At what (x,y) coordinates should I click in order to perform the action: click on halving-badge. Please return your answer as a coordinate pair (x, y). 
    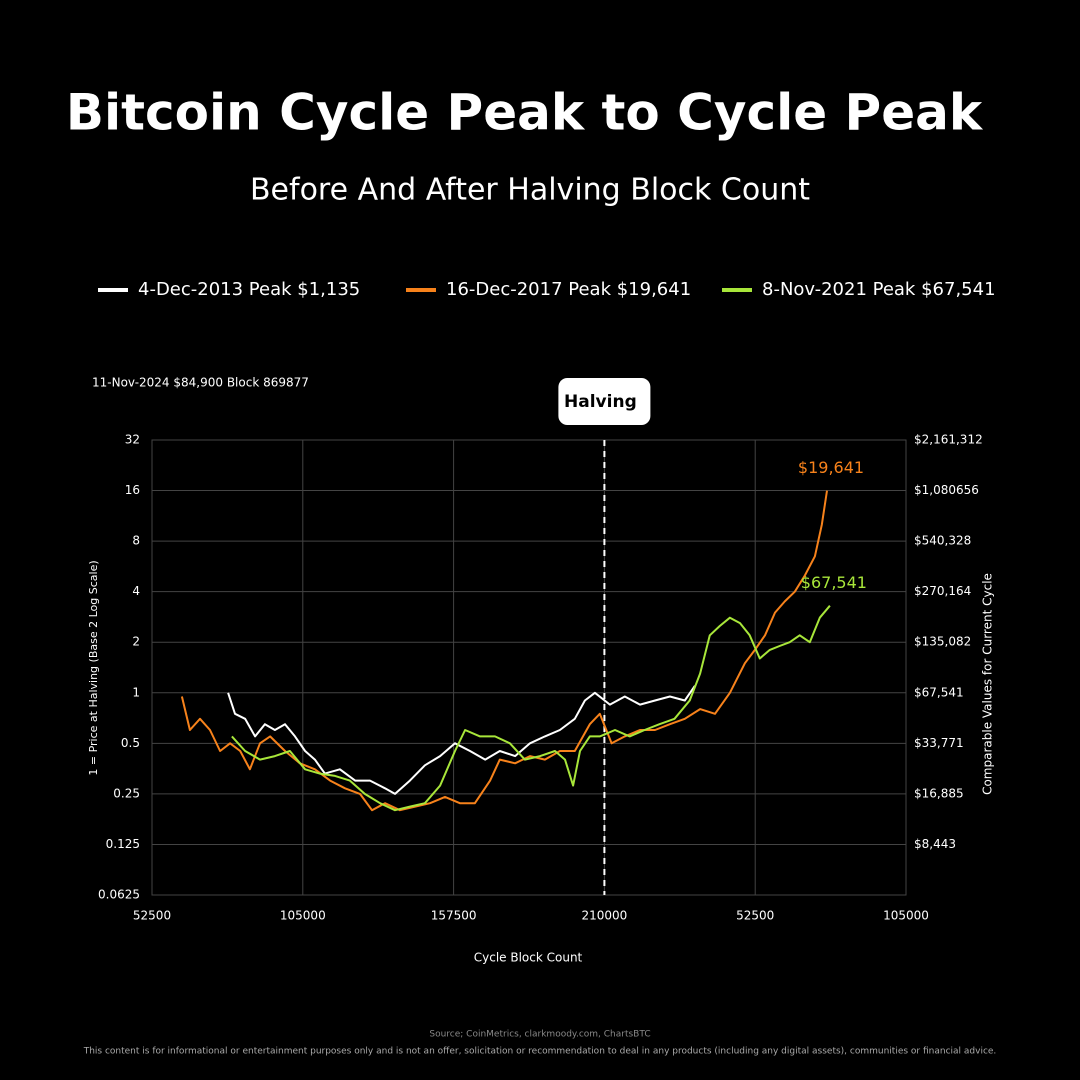
    Looking at the image, I should click on (604, 401).